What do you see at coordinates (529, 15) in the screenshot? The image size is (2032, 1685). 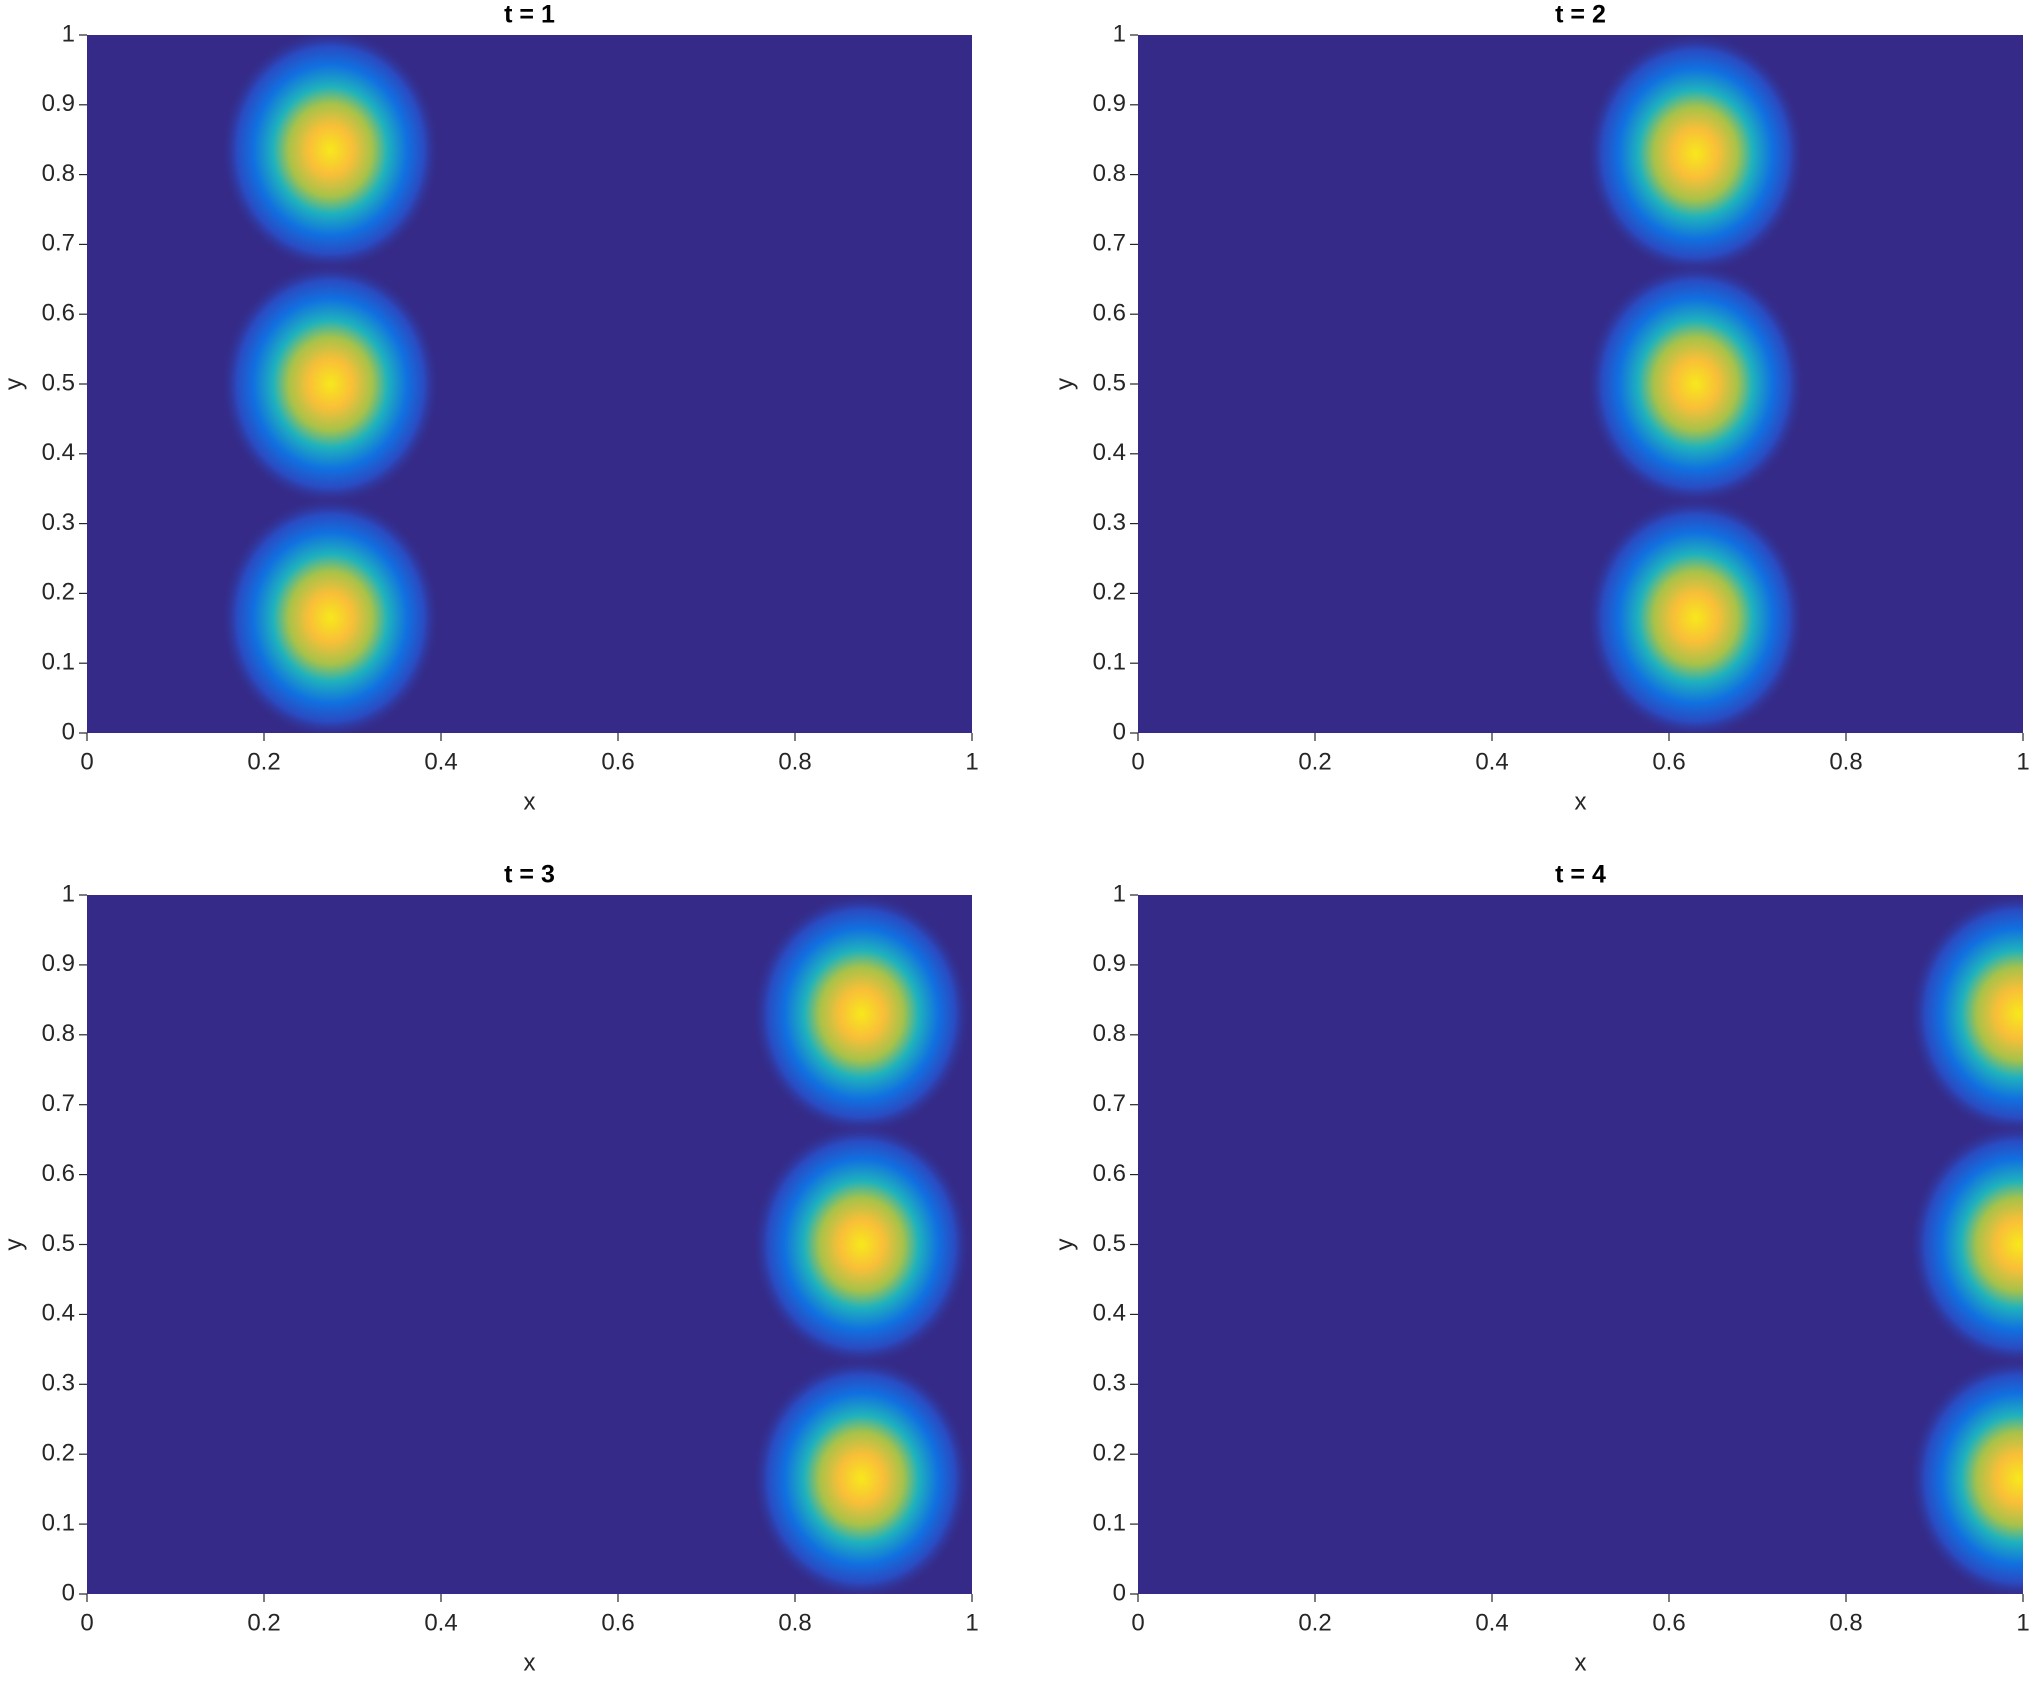 I see `subplot-title: t = 1` at bounding box center [529, 15].